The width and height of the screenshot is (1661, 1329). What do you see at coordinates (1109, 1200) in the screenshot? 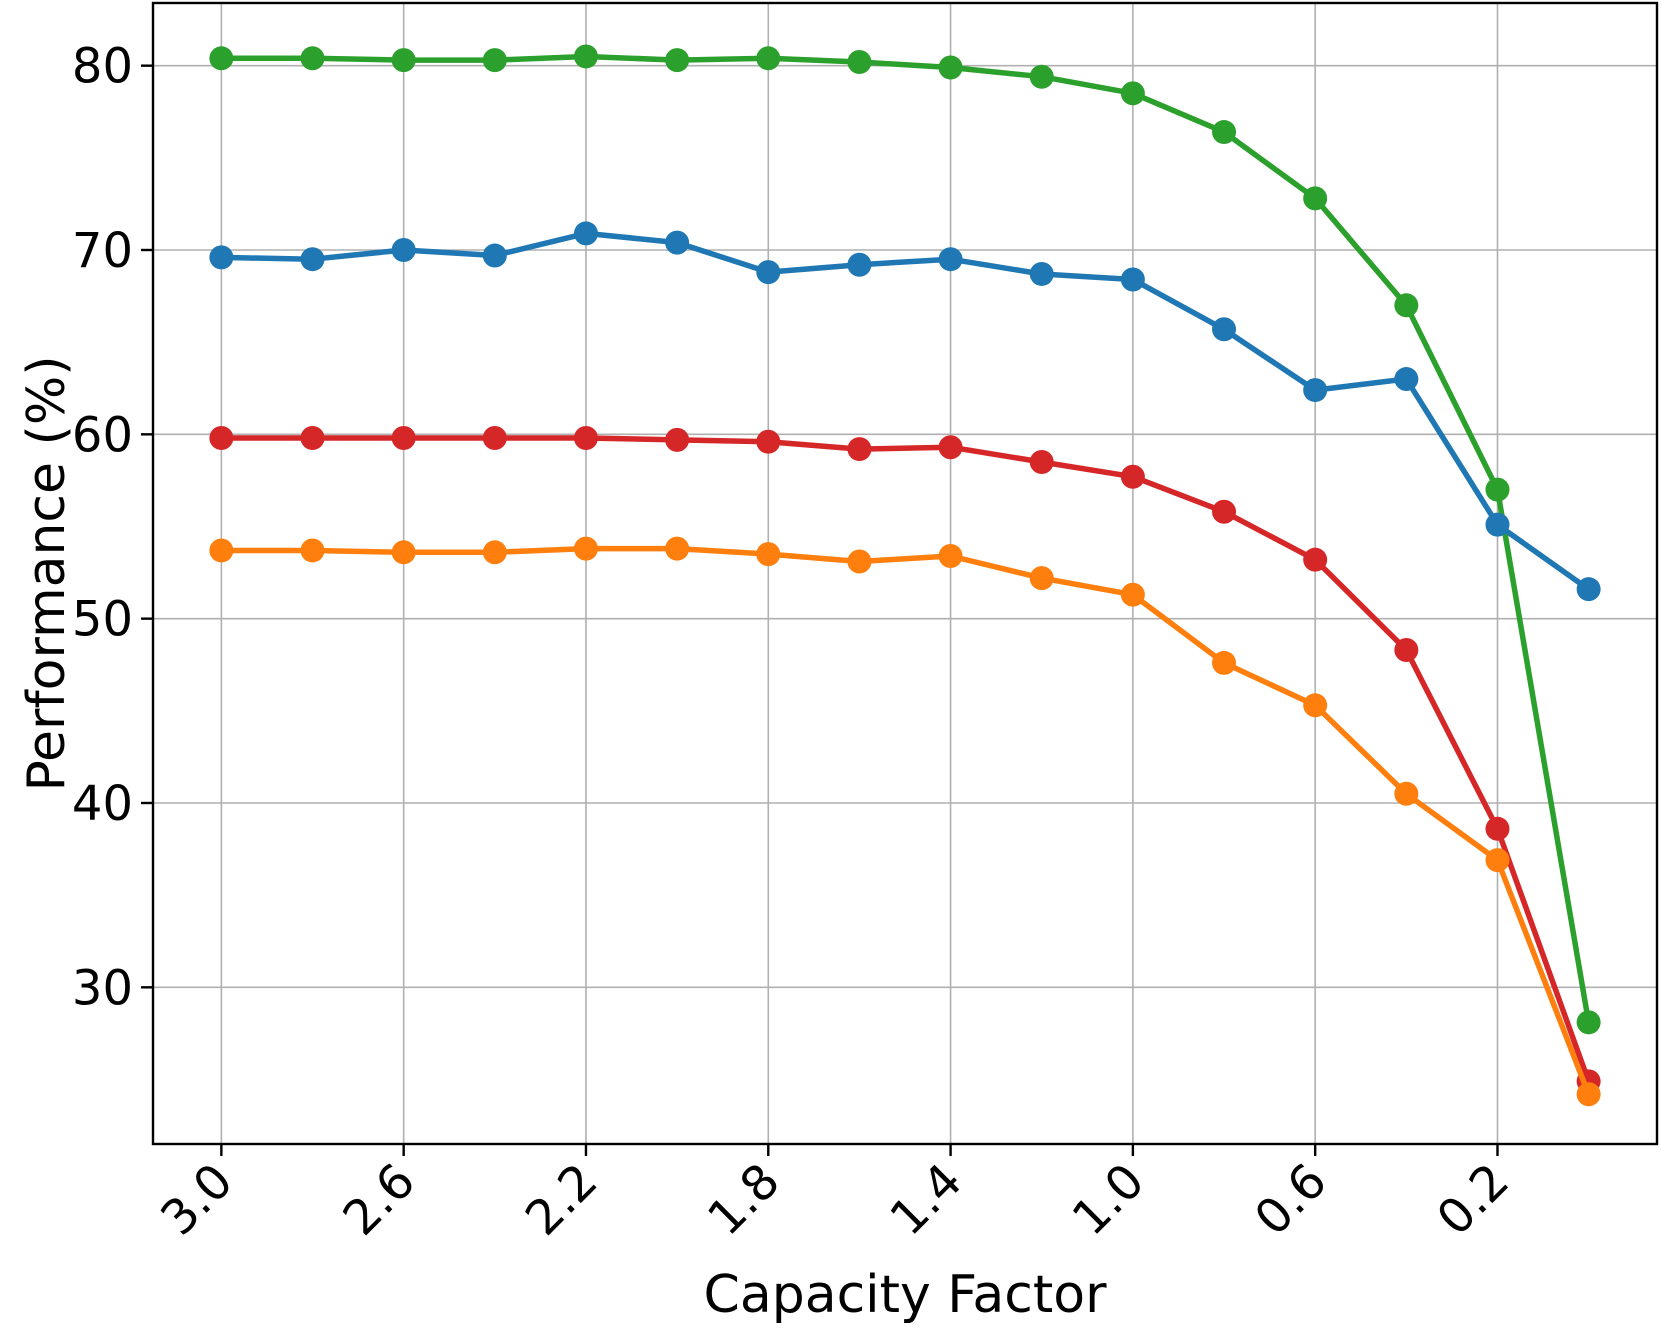
I see `x-tick-label: 1.0` at bounding box center [1109, 1200].